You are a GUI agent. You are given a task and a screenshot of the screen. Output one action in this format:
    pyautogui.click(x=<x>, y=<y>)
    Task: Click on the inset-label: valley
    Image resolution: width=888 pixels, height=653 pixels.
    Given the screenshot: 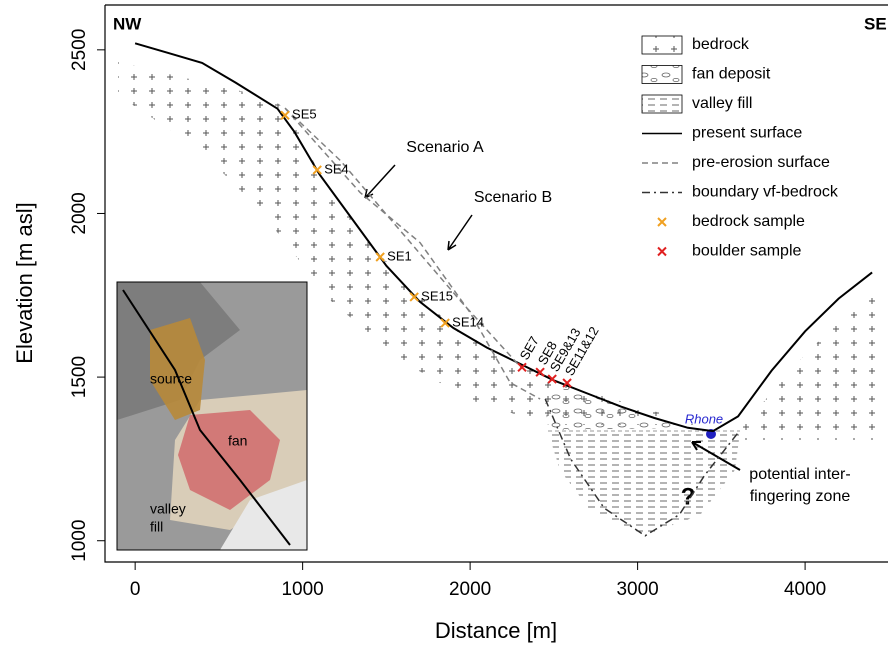 What is the action you would take?
    pyautogui.click(x=168, y=509)
    